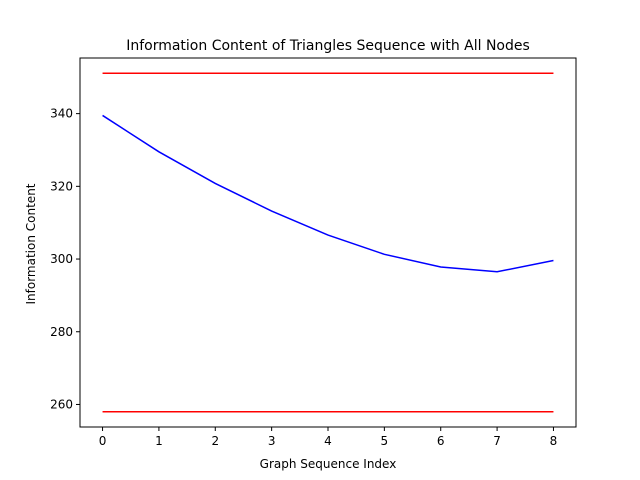 This screenshot has width=640, height=480. I want to click on x-tick-label: 5, so click(385, 441).